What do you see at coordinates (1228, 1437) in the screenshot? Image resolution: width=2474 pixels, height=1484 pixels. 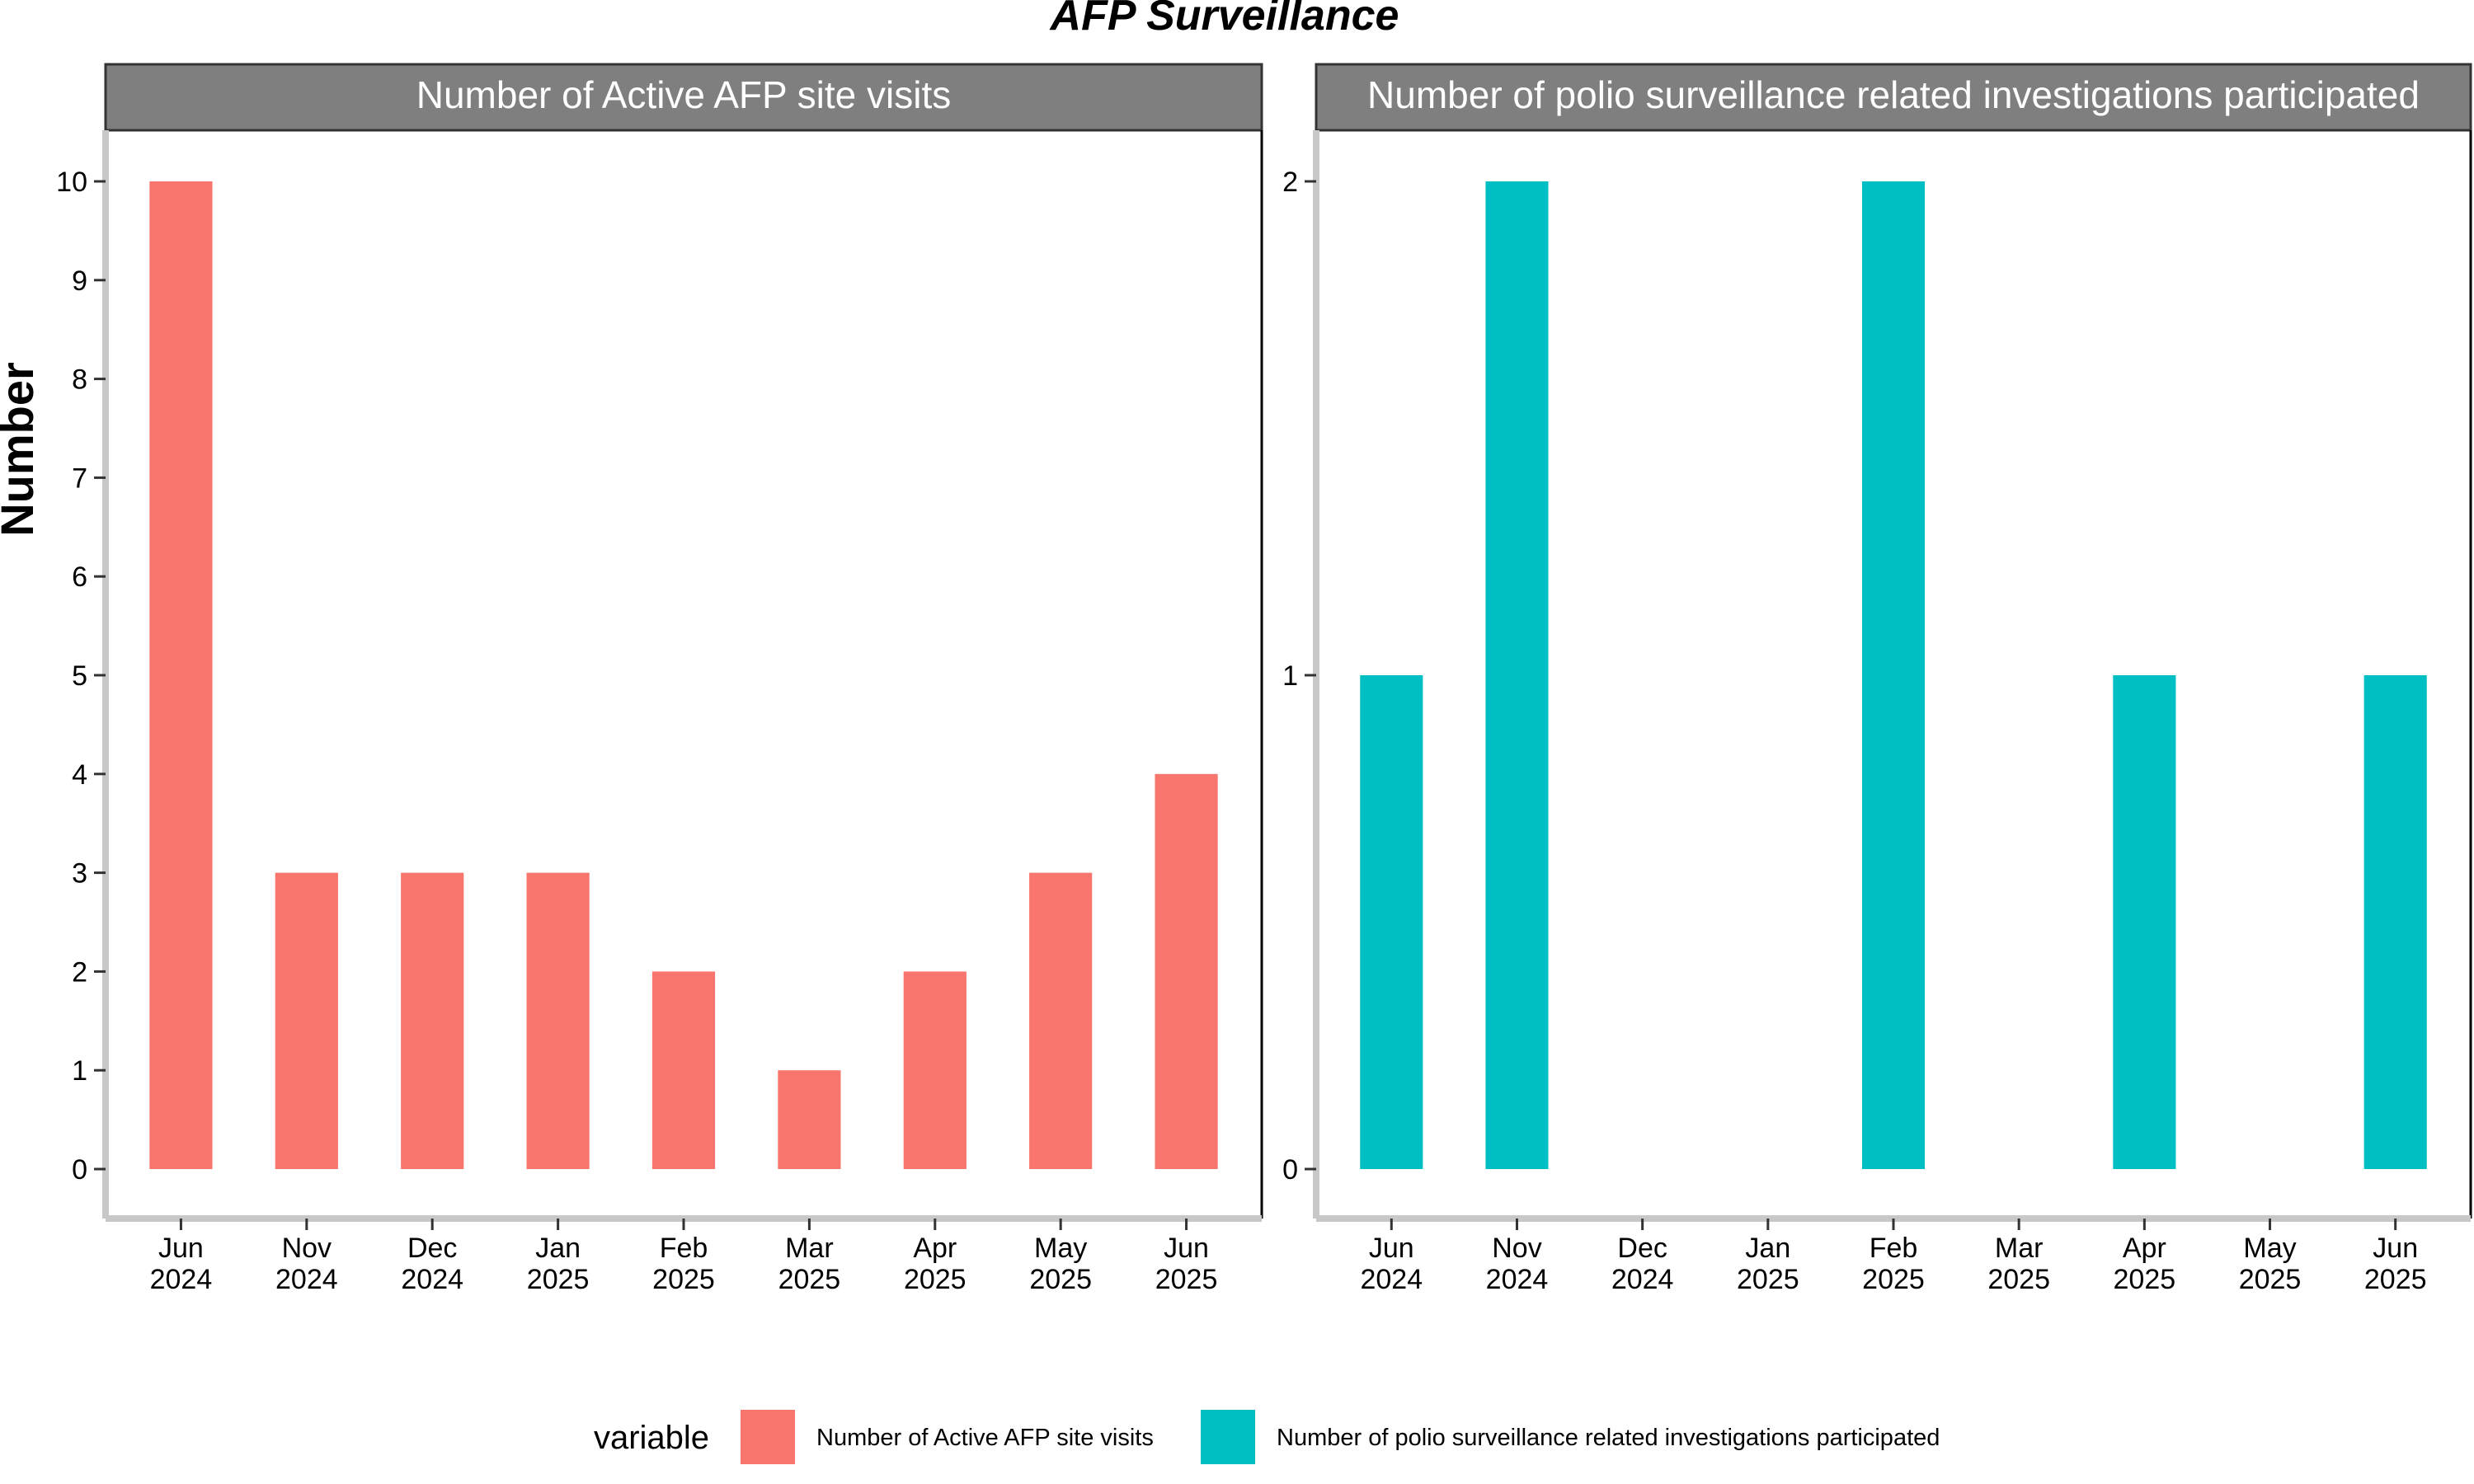 I see `legend-swatch-polio-investigations` at bounding box center [1228, 1437].